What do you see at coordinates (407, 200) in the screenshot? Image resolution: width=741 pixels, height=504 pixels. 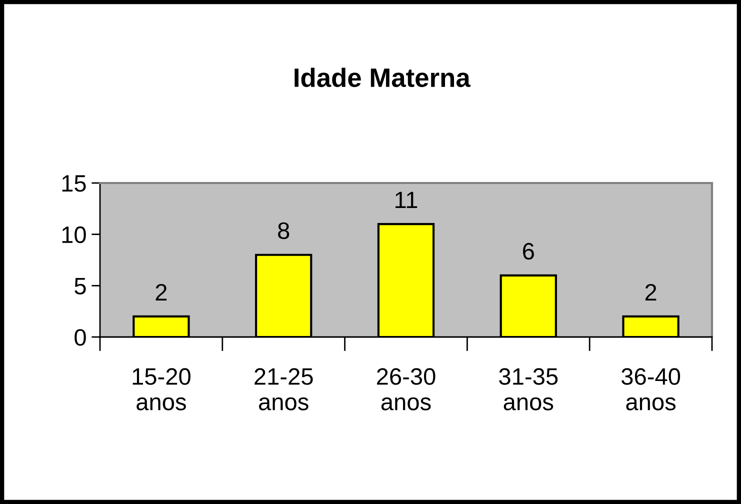 I see `data-label: 11` at bounding box center [407, 200].